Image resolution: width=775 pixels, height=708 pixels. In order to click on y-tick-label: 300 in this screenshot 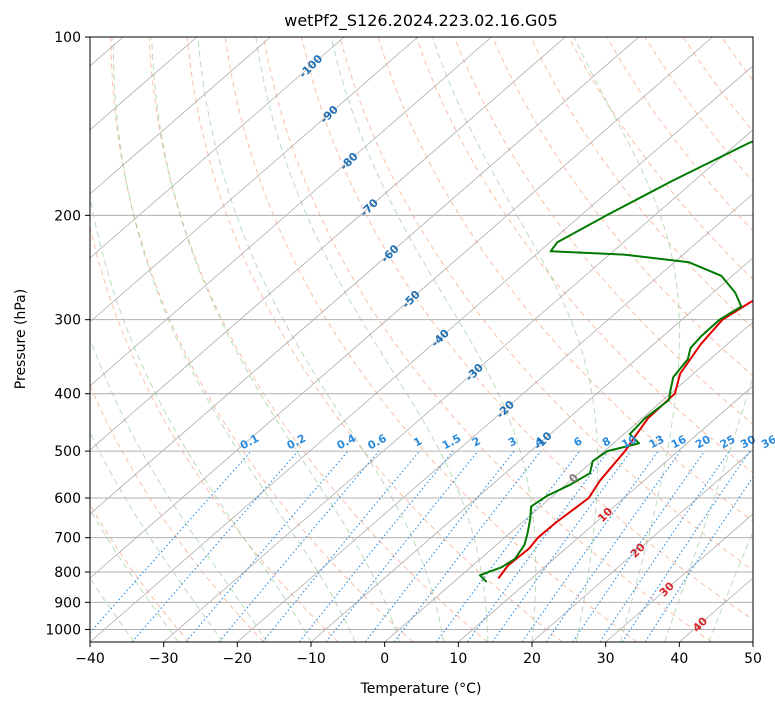, I will do `click(67, 321)`.